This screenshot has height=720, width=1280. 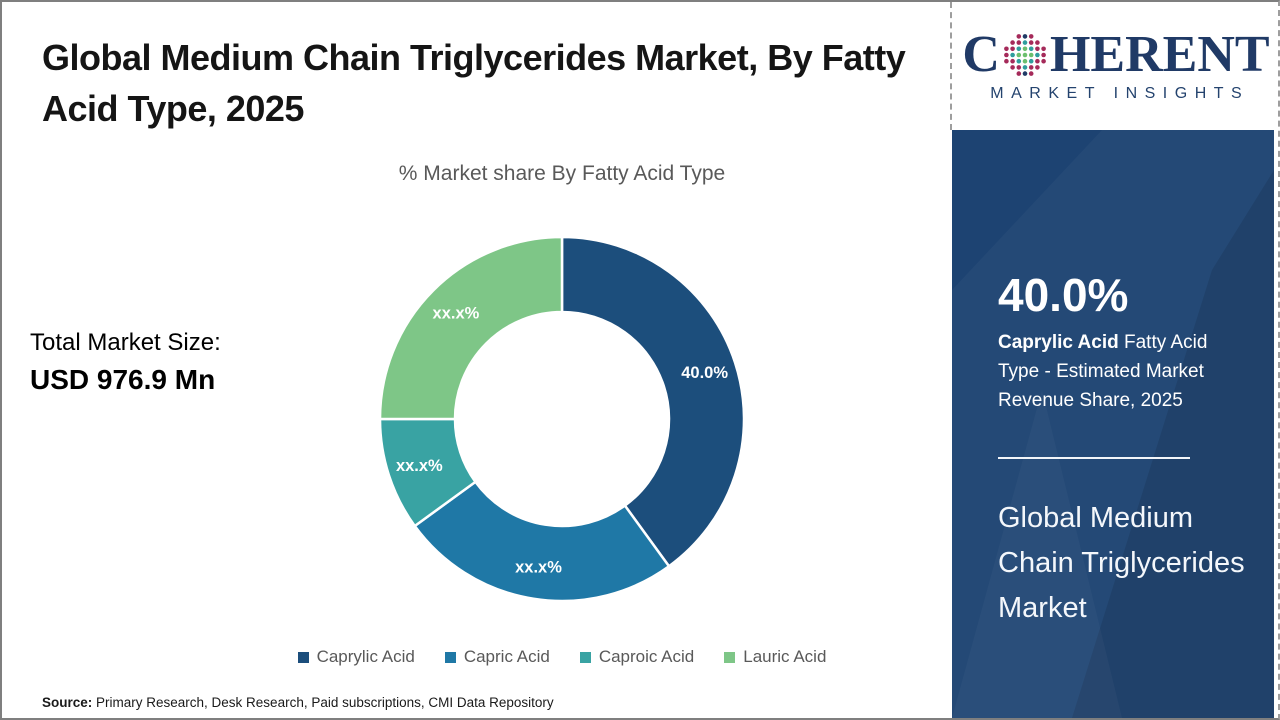 What do you see at coordinates (1025, 55) in the screenshot?
I see `globe-dots-icon` at bounding box center [1025, 55].